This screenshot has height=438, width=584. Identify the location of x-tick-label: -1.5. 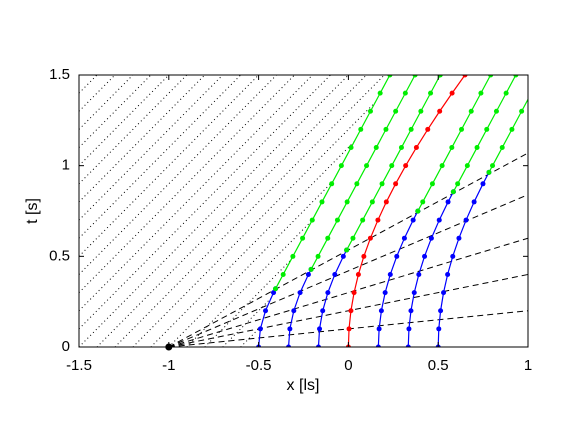
(79, 365).